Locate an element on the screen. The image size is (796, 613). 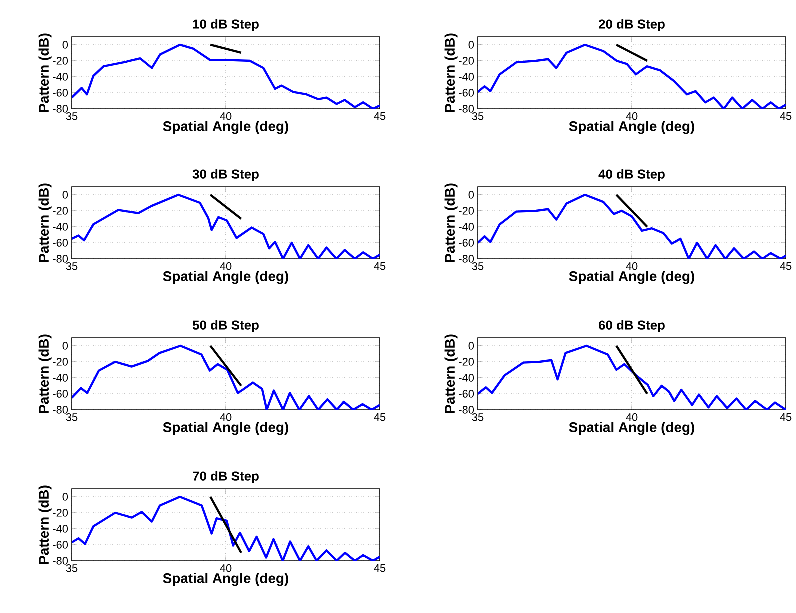
chart-title: 10 dB Step is located at coordinates (226, 25).